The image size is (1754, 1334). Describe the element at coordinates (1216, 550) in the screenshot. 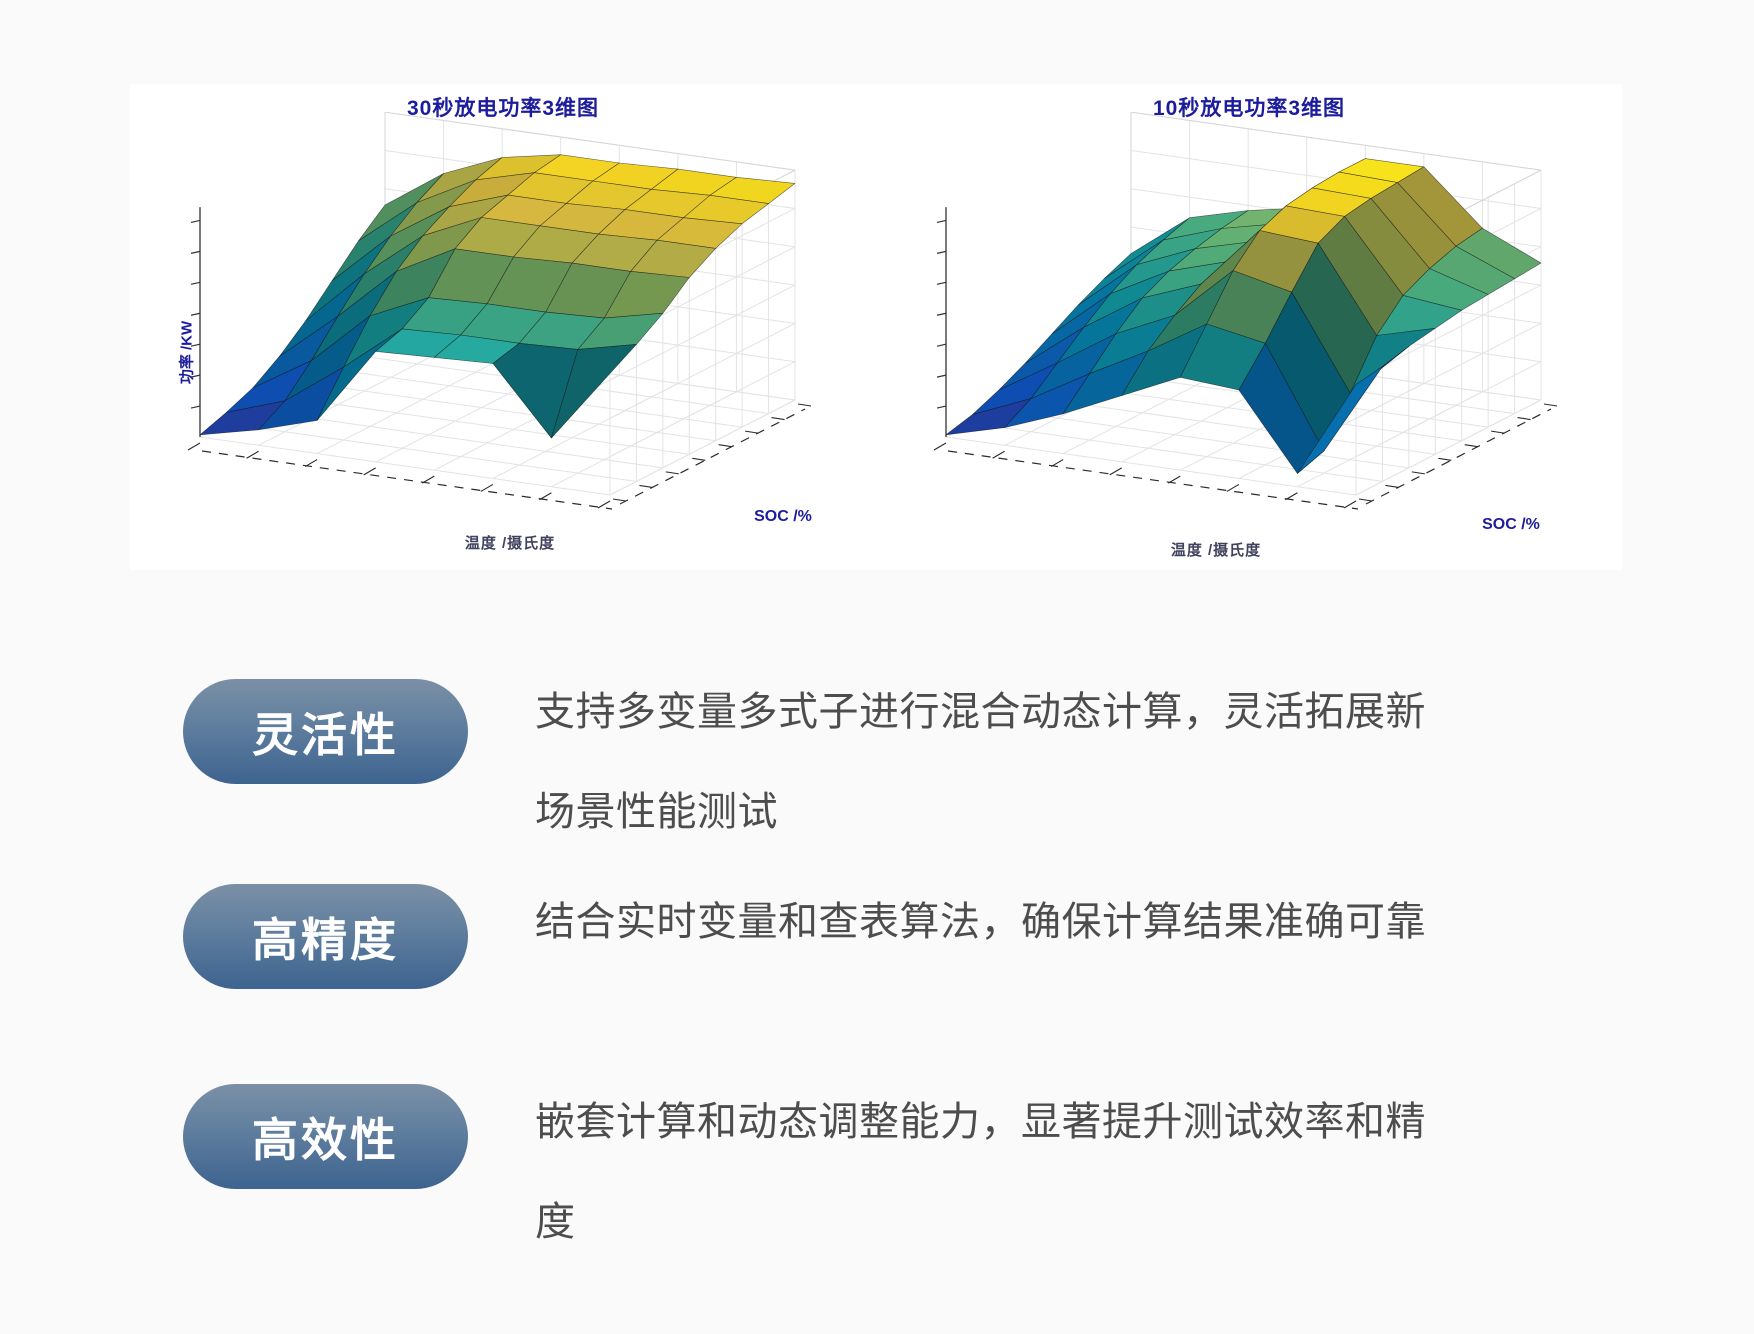

I see `x-axis-label-10s: 温度 /摄氏度` at that location.